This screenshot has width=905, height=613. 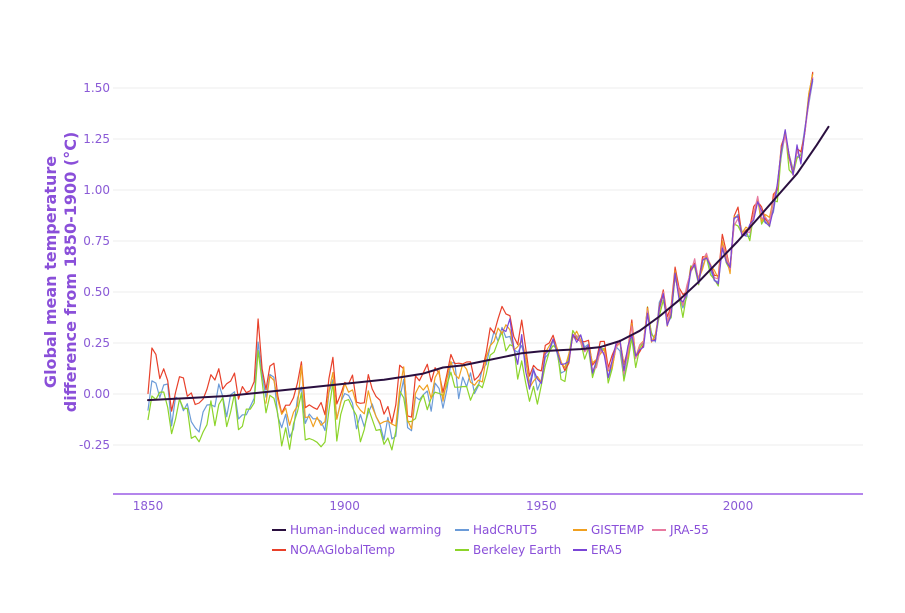 What do you see at coordinates (96, 139) in the screenshot?
I see `y-tick-label: 1.25` at bounding box center [96, 139].